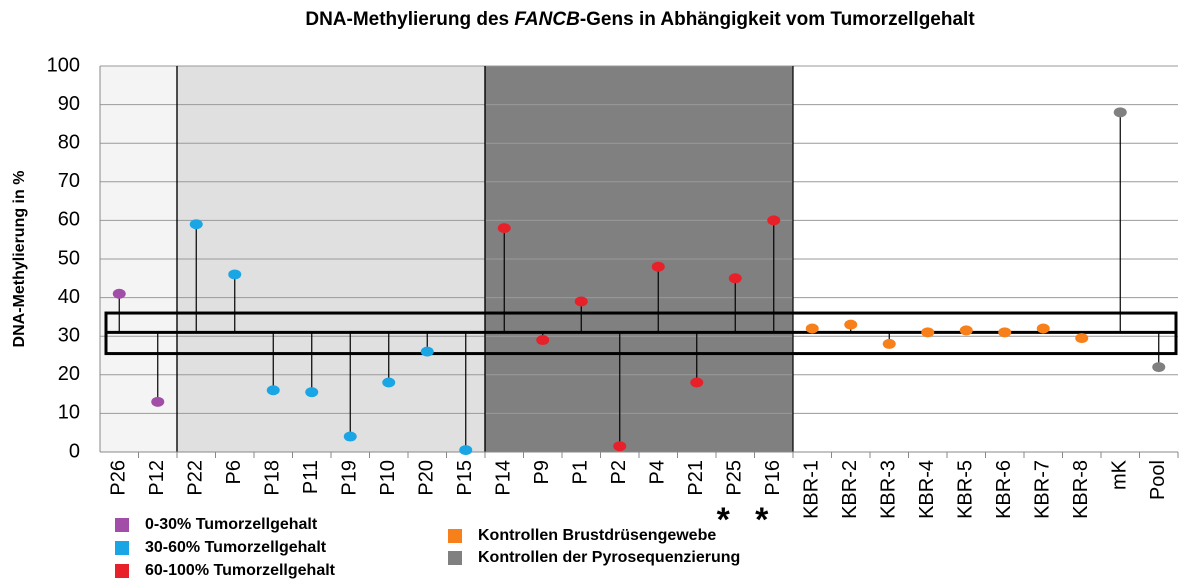  I want to click on y-tick-label: 10, so click(69, 413).